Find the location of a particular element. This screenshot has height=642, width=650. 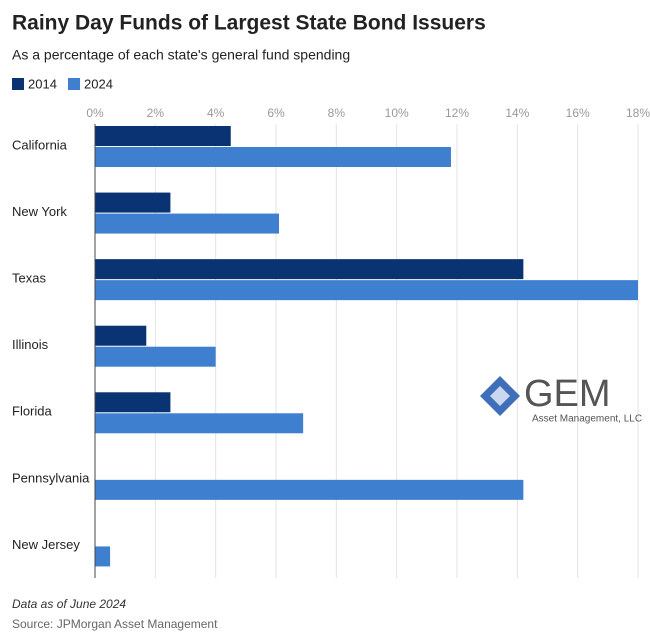

y-tick-label: Texas is located at coordinates (29, 278).